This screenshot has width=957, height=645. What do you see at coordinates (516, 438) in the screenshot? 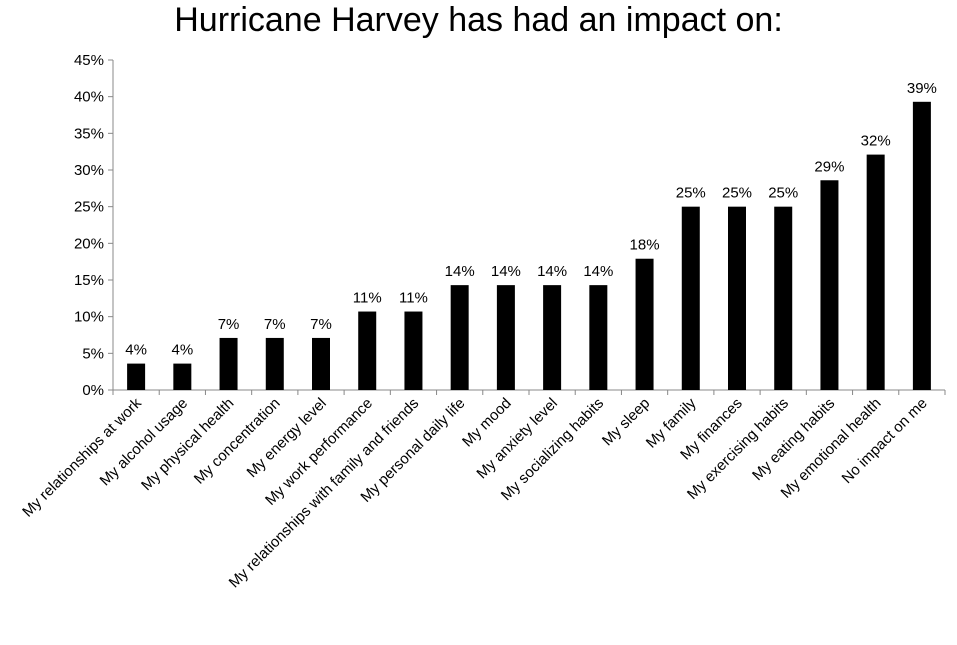
I see `category-label: My anxiety level` at bounding box center [516, 438].